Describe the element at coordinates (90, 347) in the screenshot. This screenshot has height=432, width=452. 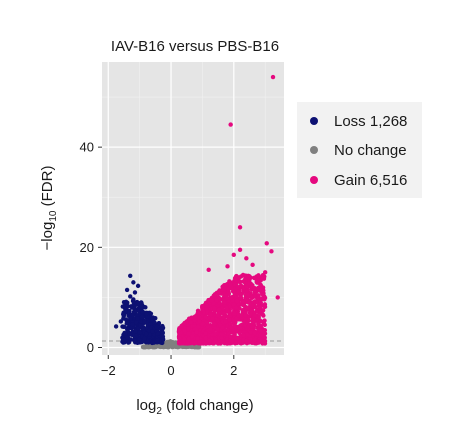
I see `y-tick-label: 0` at that location.